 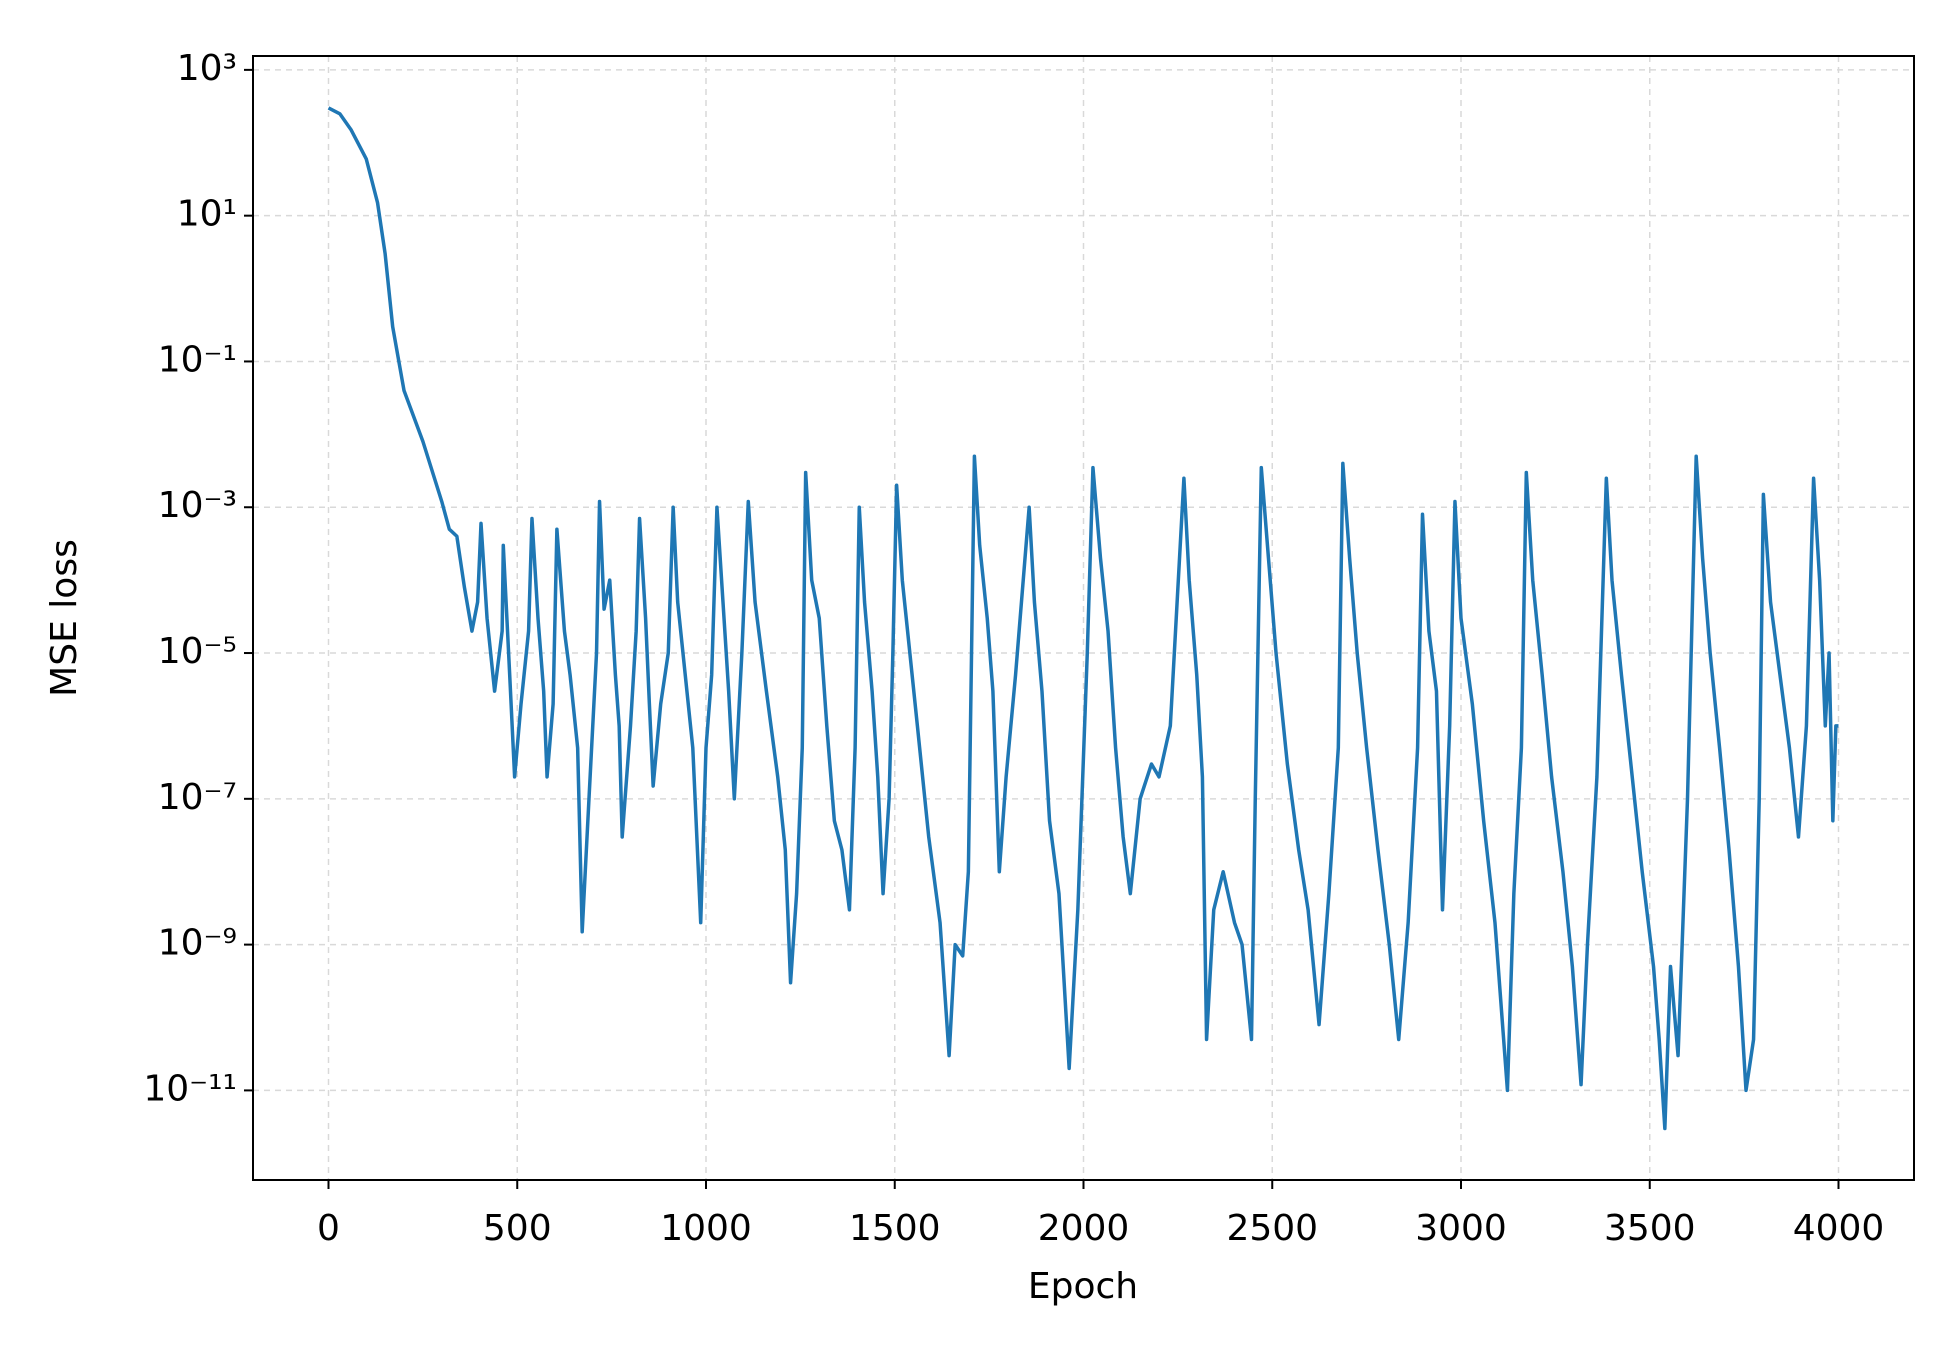 What do you see at coordinates (197, 505) in the screenshot?
I see `y-tick-label: 10⁻³` at bounding box center [197, 505].